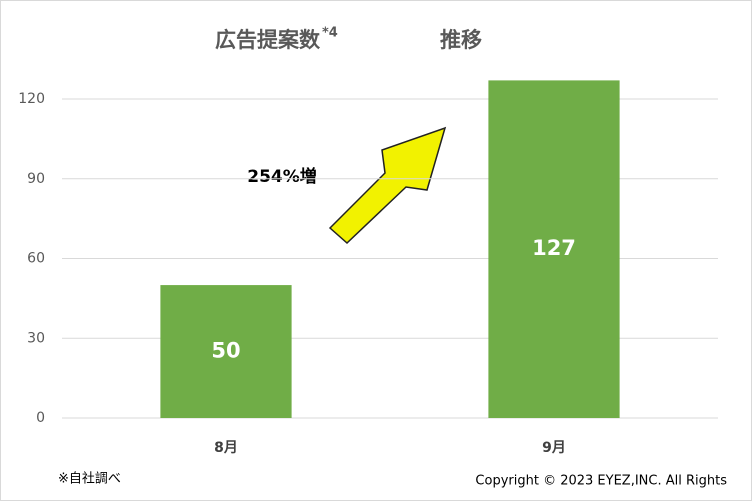 The height and width of the screenshot is (501, 752). What do you see at coordinates (40, 418) in the screenshot?
I see `y-tick-label: 0` at bounding box center [40, 418].